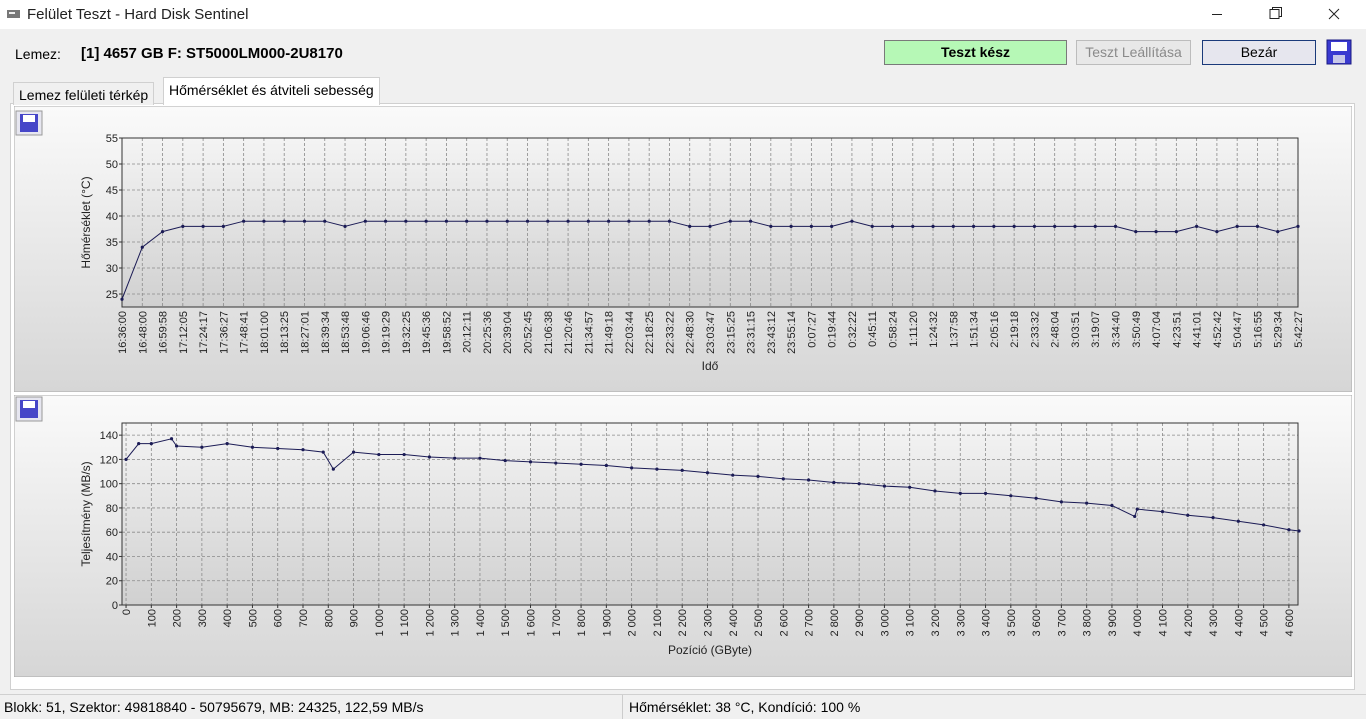 The image size is (1366, 719). What do you see at coordinates (658, 623) in the screenshot?
I see `x-tick-label: 2 100` at bounding box center [658, 623].